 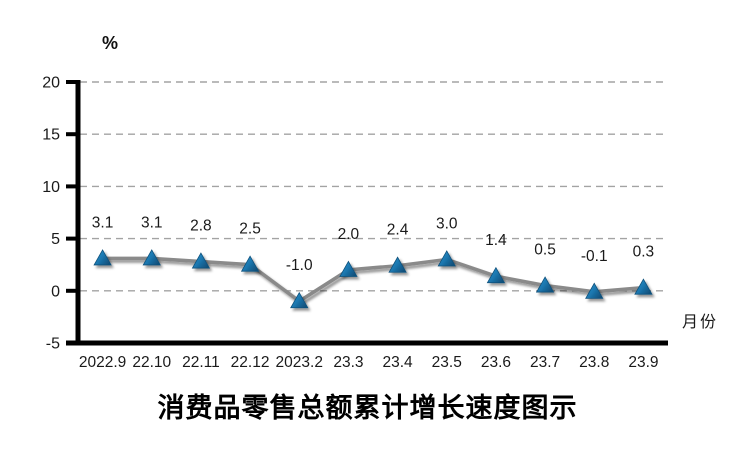 I want to click on data-label: 2.8, so click(x=201, y=226).